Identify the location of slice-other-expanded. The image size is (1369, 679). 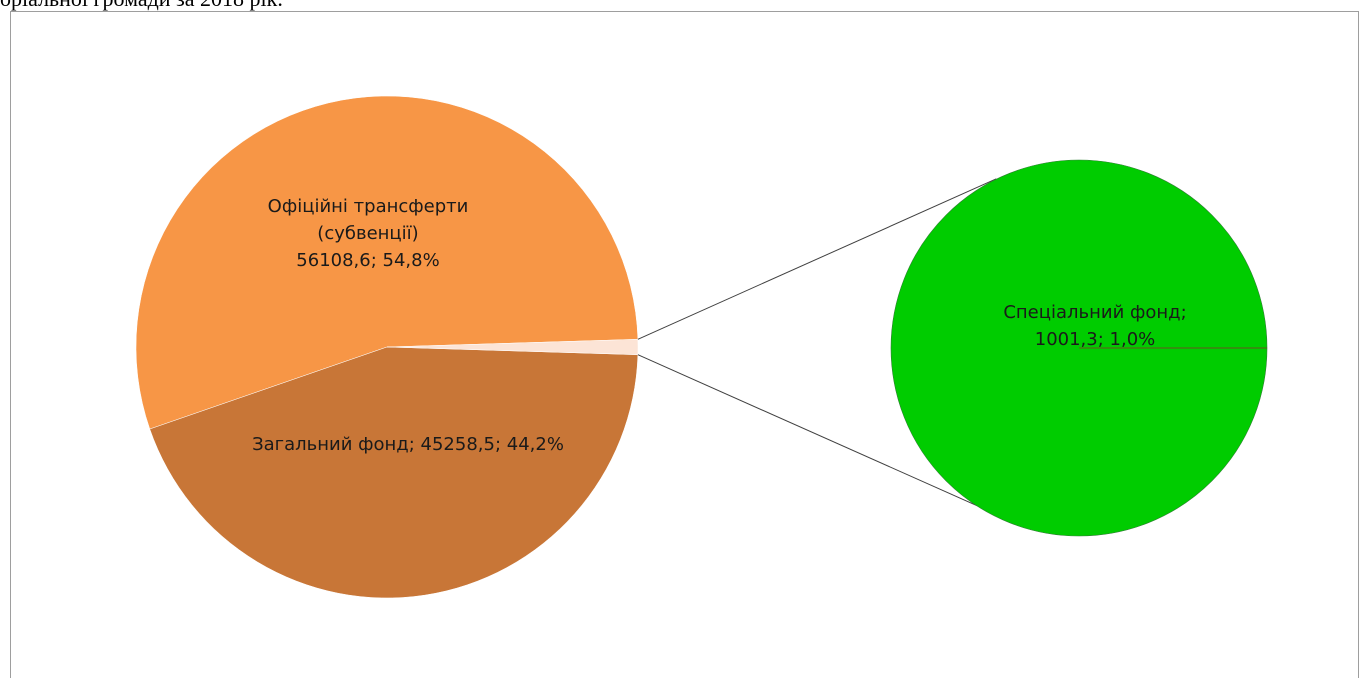
(512, 347).